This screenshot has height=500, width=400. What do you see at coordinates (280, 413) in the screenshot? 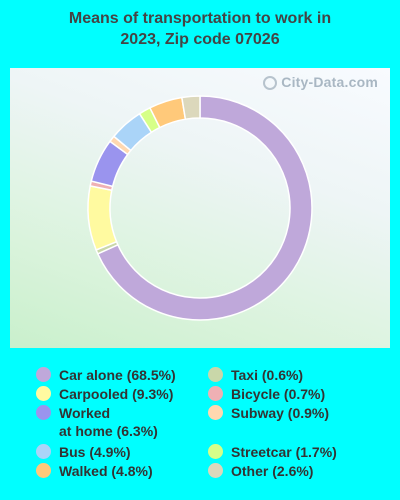
I see `legend-label: Subway (0.9%)` at bounding box center [280, 413].